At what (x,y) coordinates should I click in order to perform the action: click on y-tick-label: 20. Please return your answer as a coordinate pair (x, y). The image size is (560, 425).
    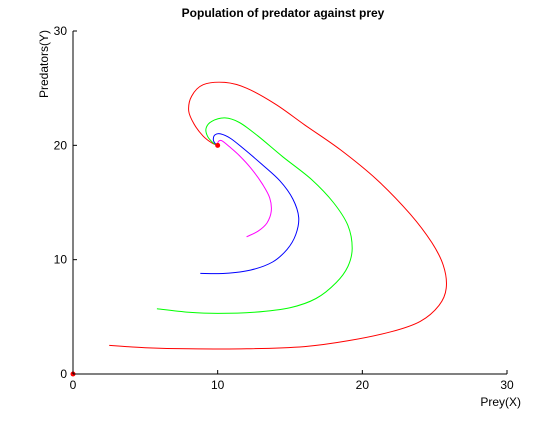
    Looking at the image, I should click on (61, 145).